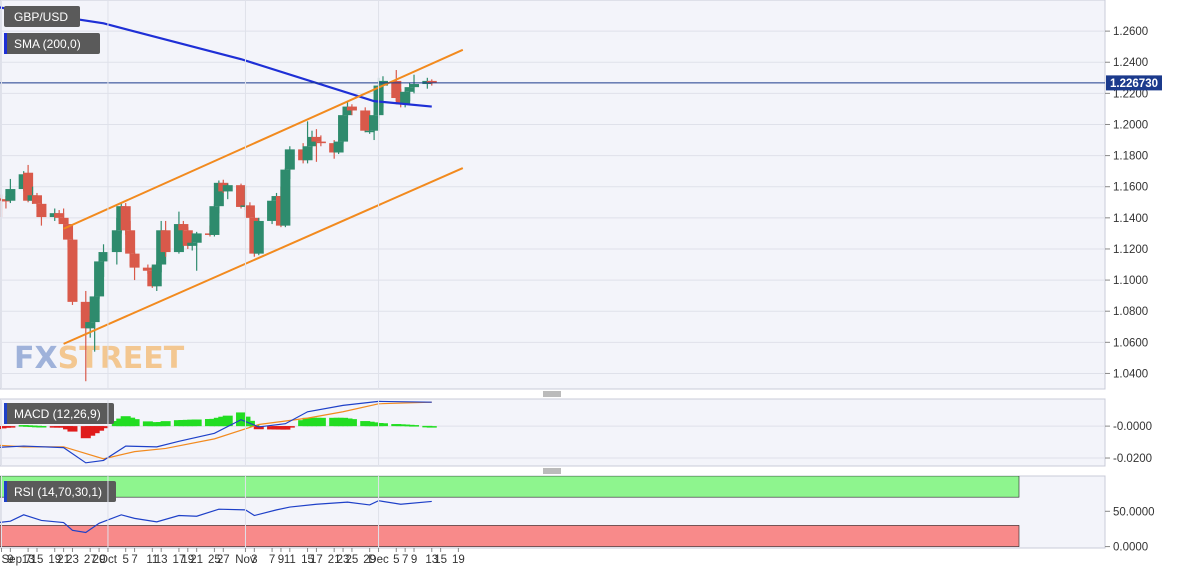 The height and width of the screenshot is (571, 1182). What do you see at coordinates (1130, 32) in the screenshot?
I see `y-tick-label: 1.2600` at bounding box center [1130, 32].